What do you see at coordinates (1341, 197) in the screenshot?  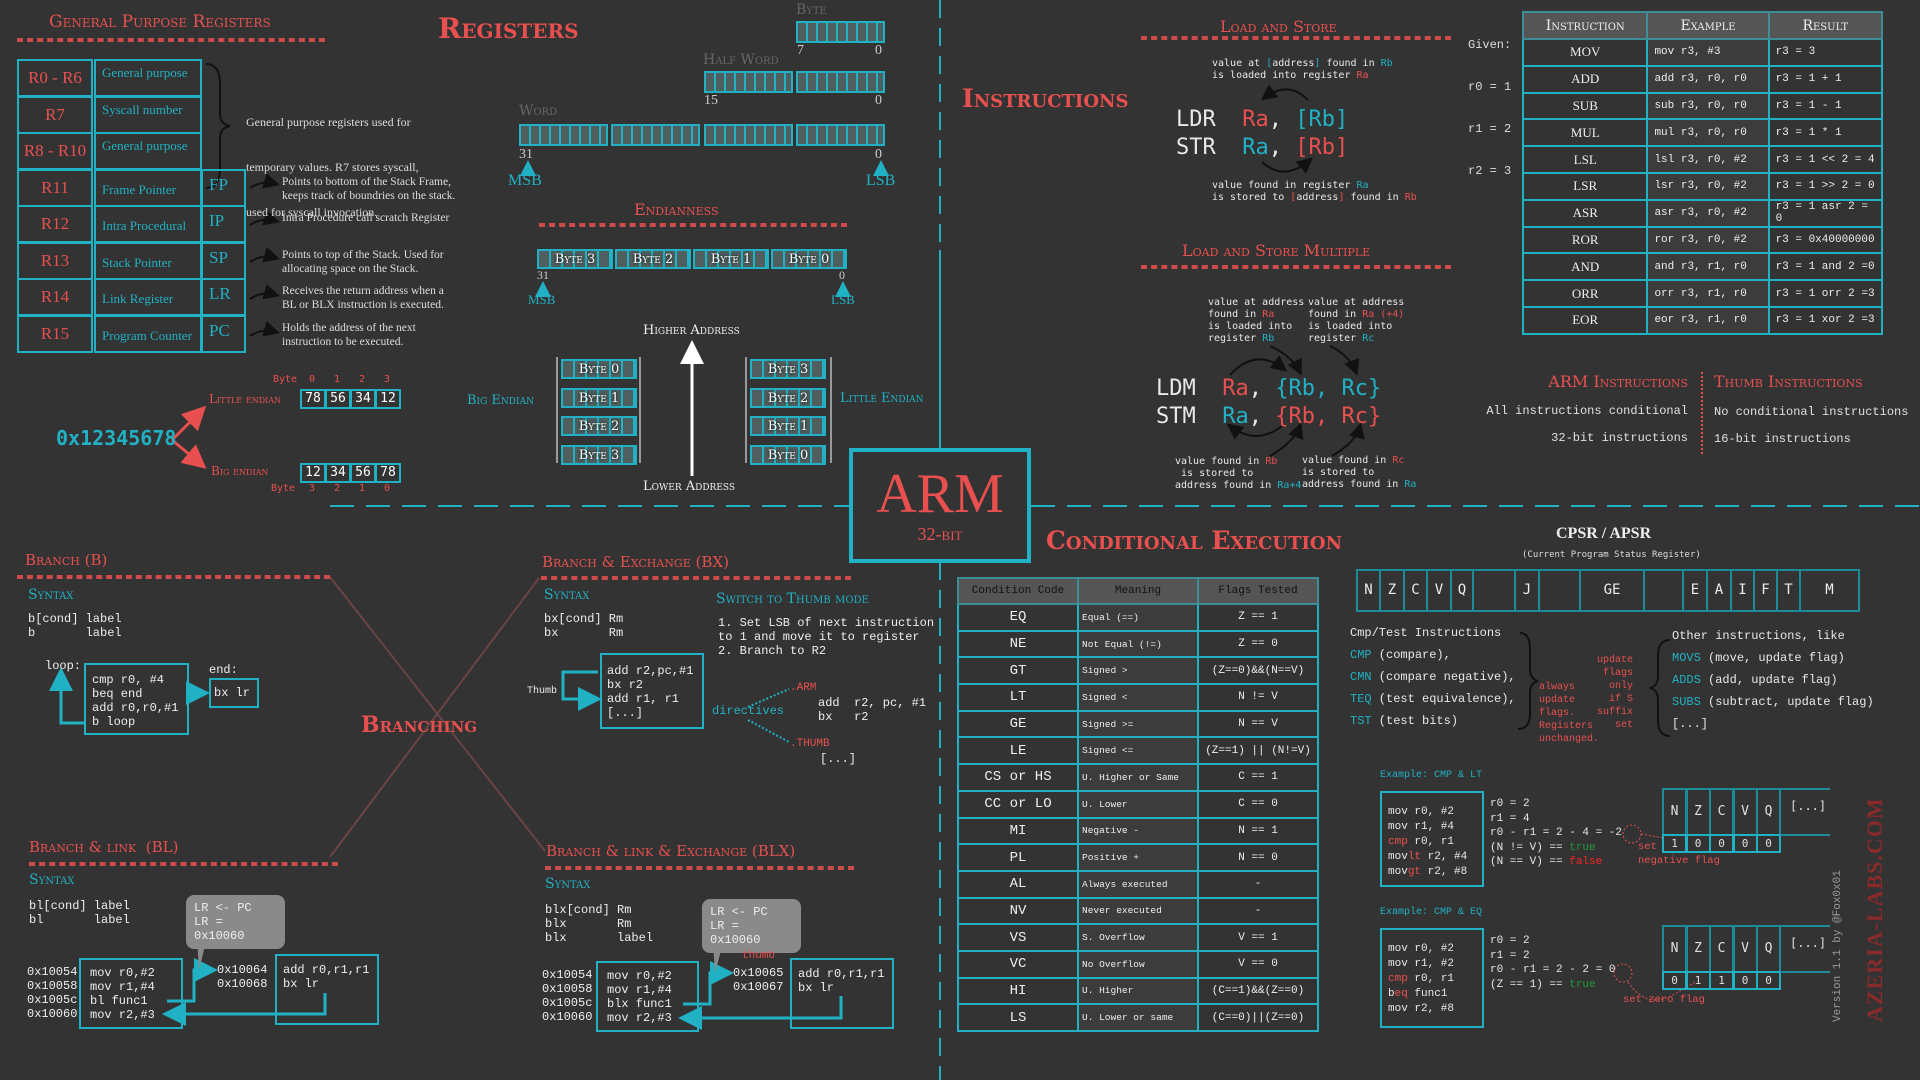 I see `text-segment: ]` at bounding box center [1341, 197].